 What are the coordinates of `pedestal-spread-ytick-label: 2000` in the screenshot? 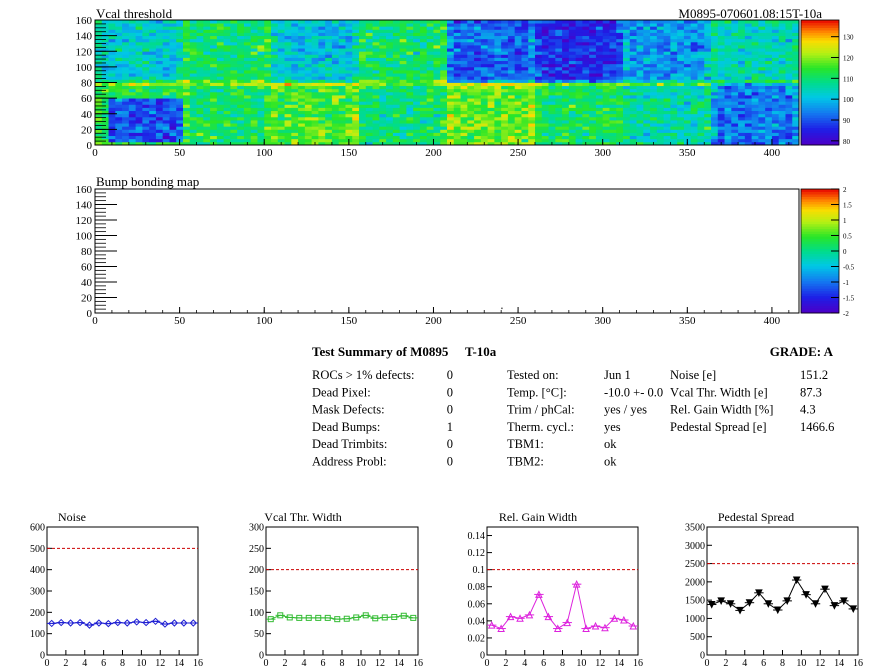 It's located at (695, 582).